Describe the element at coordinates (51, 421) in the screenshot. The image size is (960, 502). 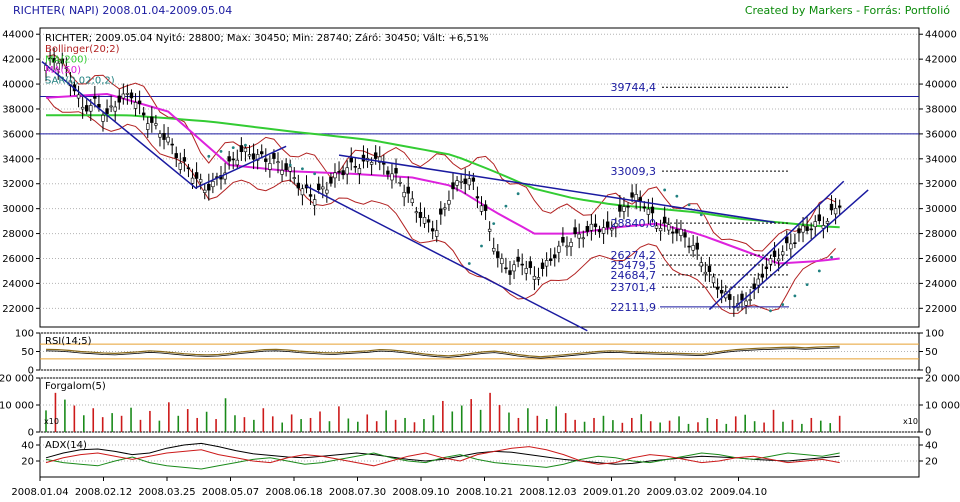
I see `volume-corner-label-left: x10` at that location.